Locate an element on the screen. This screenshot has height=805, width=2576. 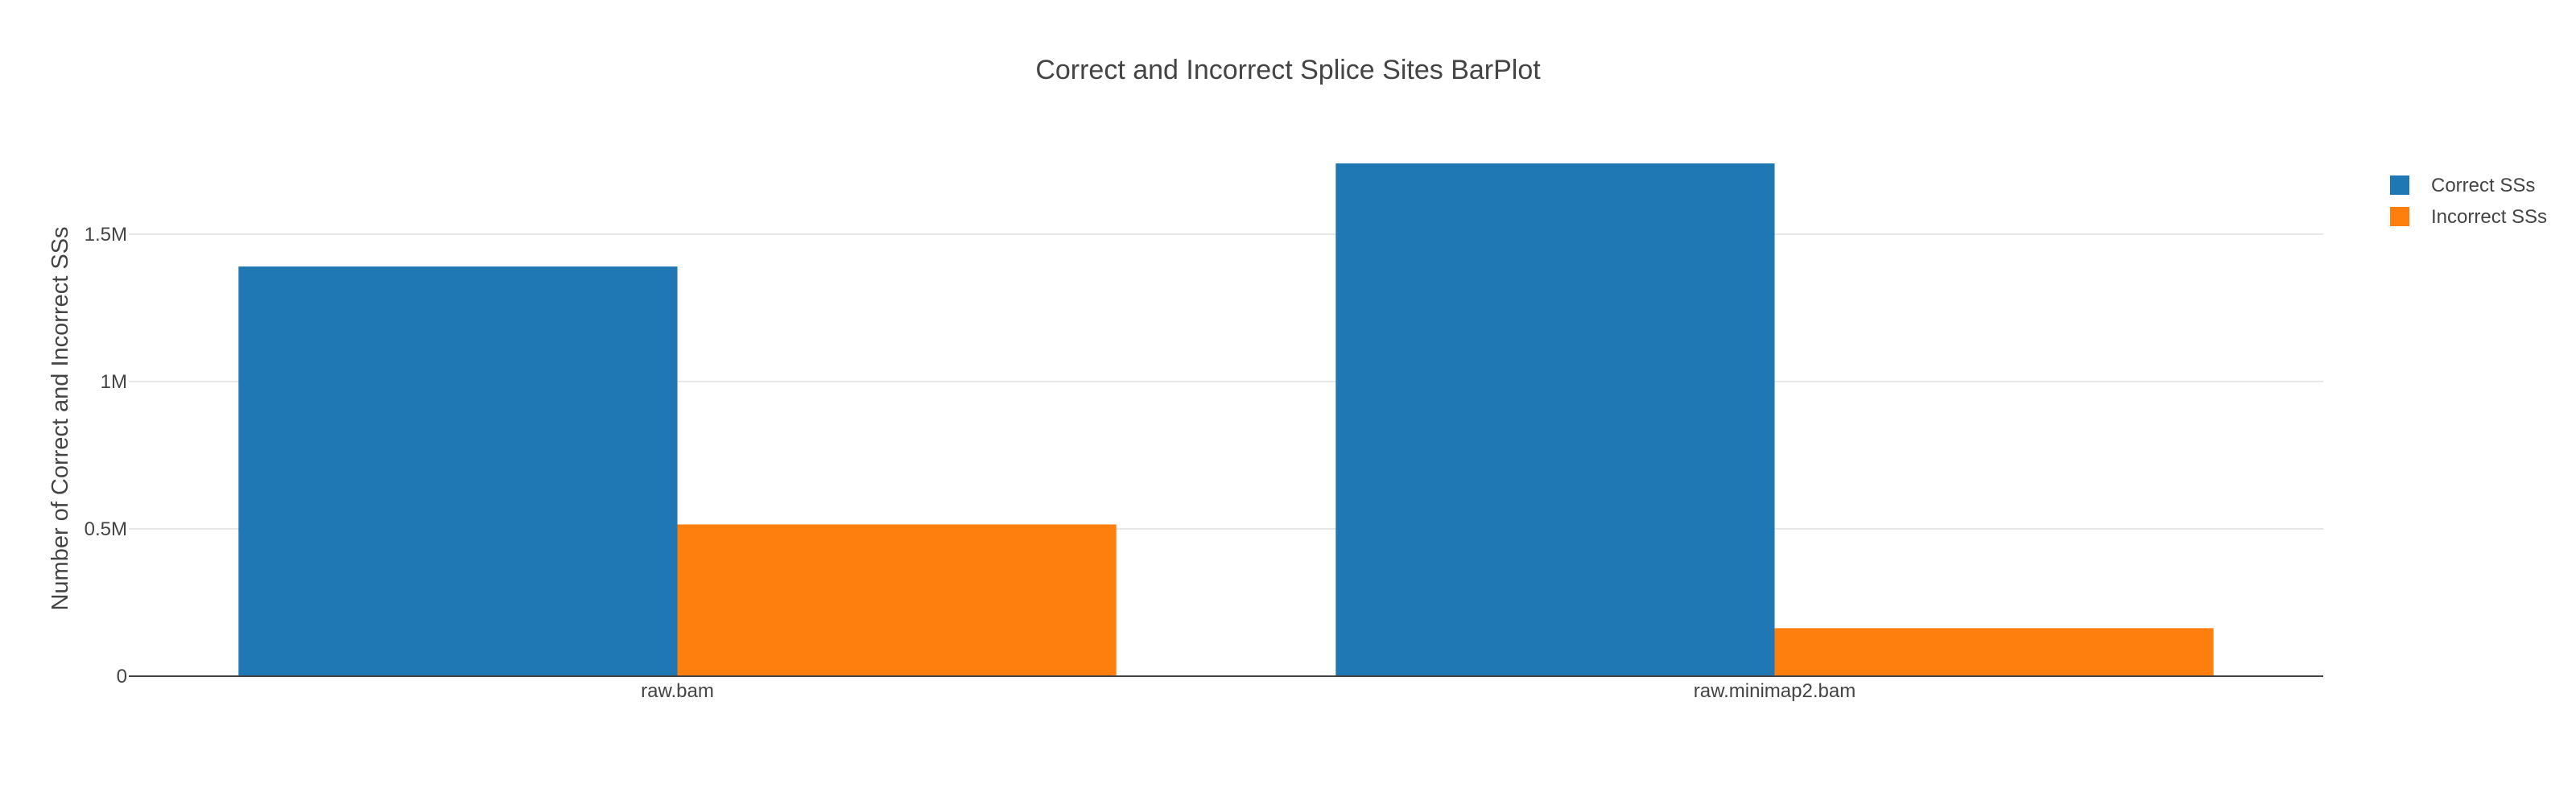
bar-correct-sss-raw-minimap2-bam is located at coordinates (1555, 420).